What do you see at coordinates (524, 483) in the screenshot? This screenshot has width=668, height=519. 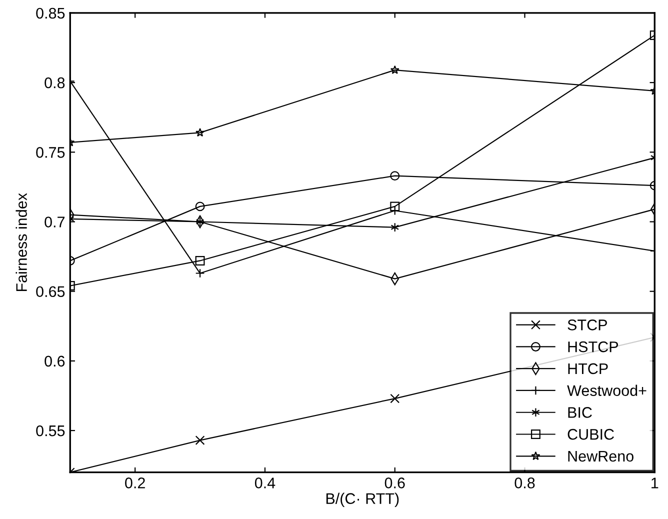 I see `x-tick-label: 0.8` at bounding box center [524, 483].